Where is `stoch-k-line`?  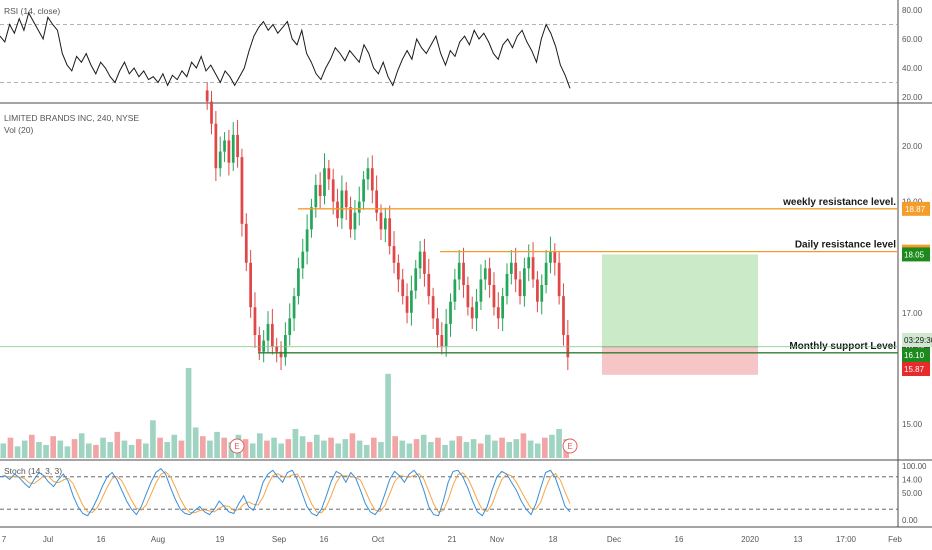 stoch-k-line is located at coordinates (285, 492).